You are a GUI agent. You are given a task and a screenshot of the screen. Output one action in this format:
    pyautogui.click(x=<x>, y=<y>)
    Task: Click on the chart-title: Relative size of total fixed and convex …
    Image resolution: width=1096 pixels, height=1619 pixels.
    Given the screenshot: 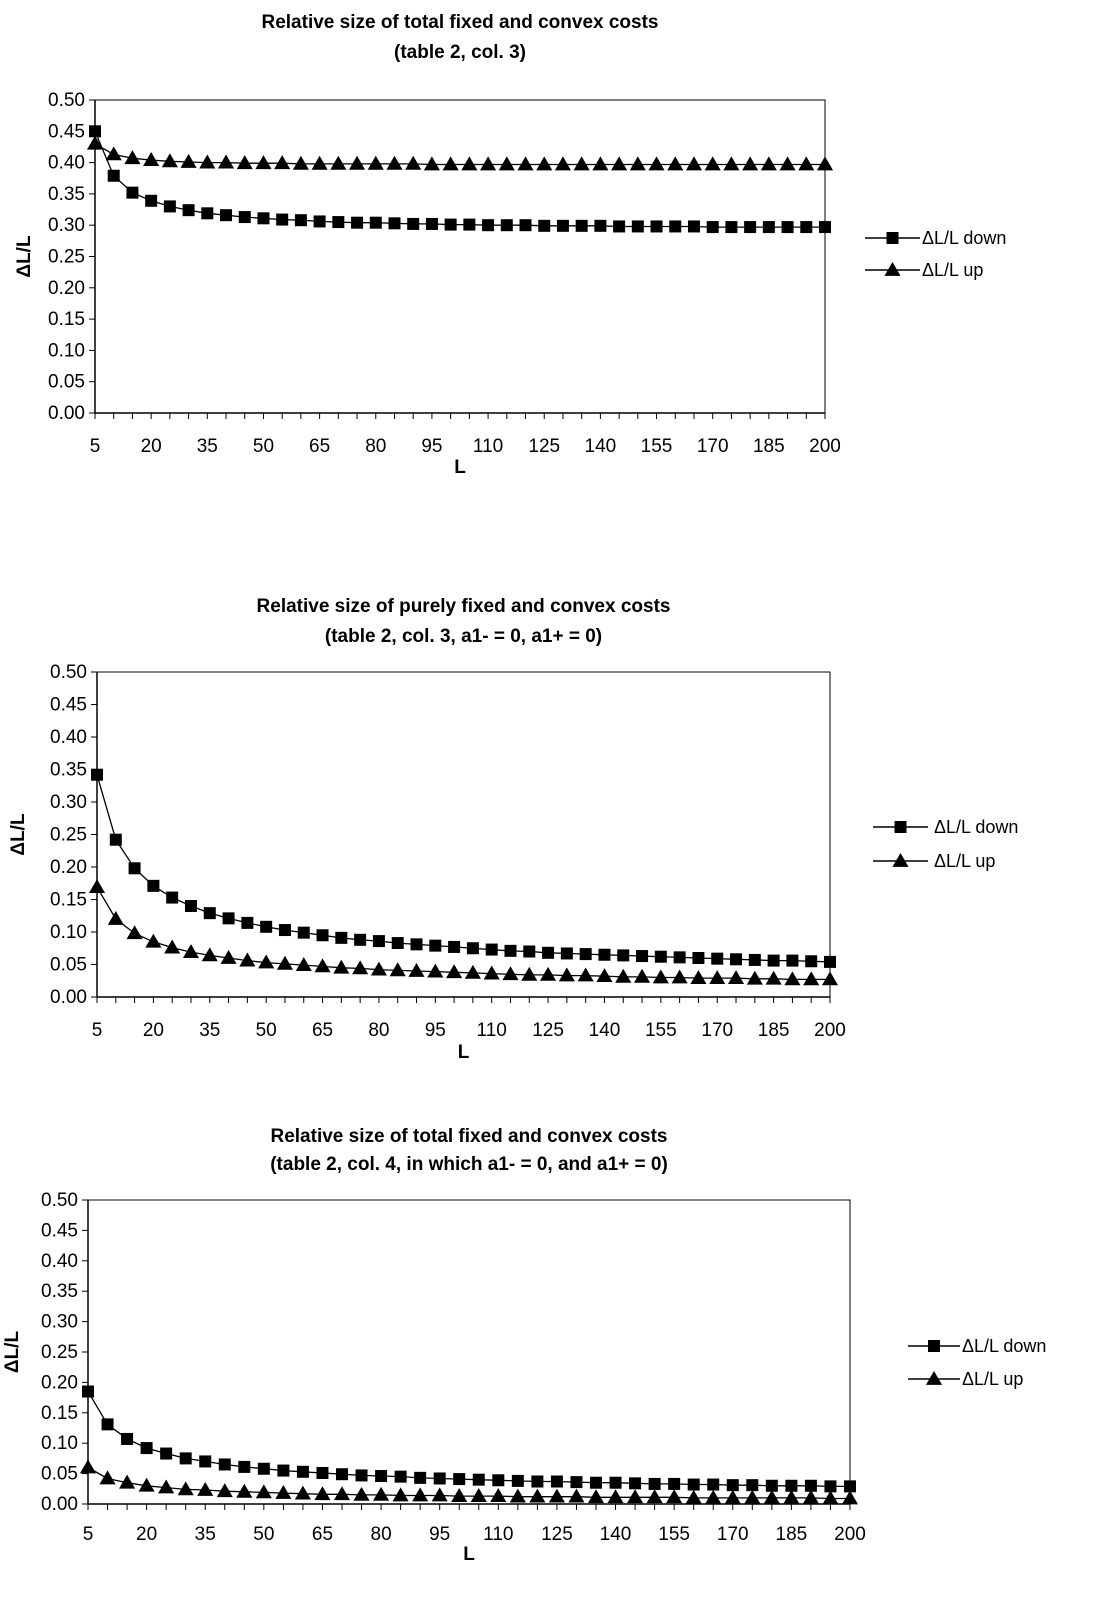 What is the action you would take?
    pyautogui.click(x=459, y=22)
    